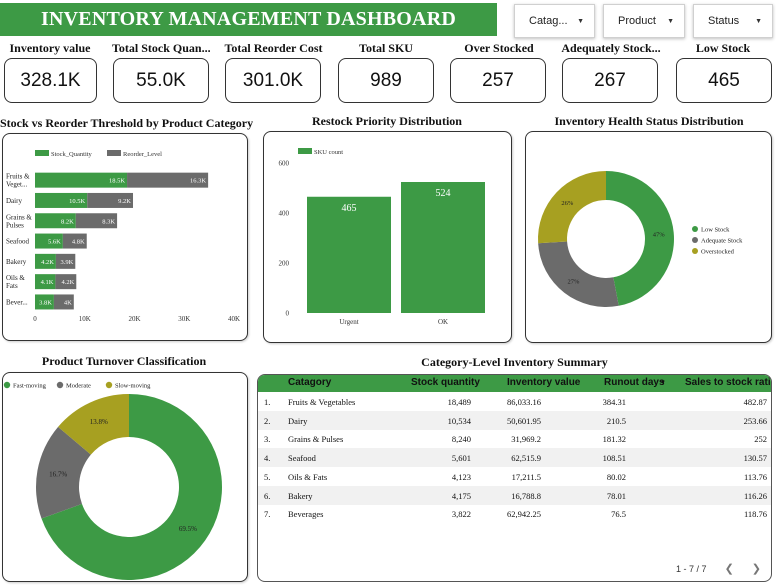  I want to click on slice-value-label: 47%, so click(659, 235).